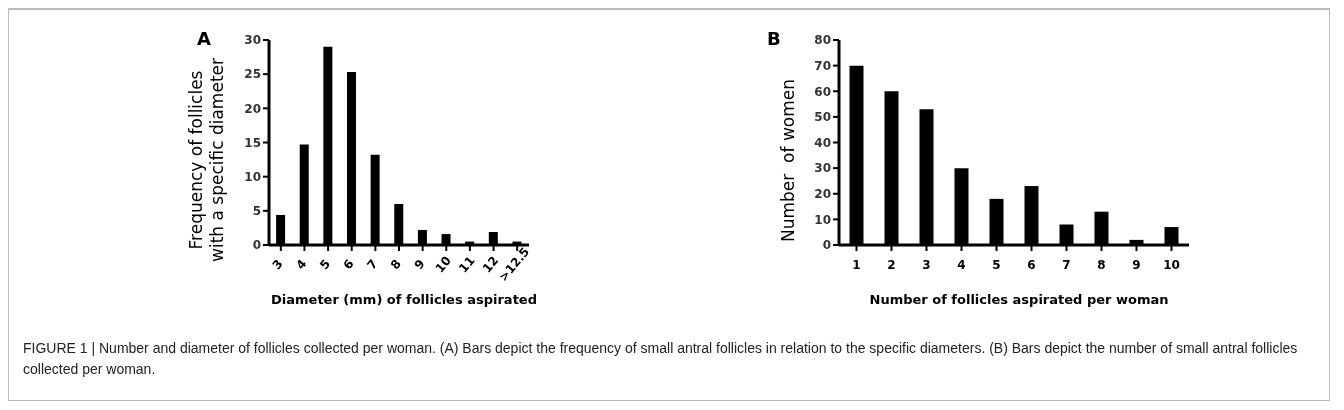 This screenshot has width=1344, height=410. Describe the element at coordinates (256, 211) in the screenshot. I see `y-tick-label: 5` at that location.